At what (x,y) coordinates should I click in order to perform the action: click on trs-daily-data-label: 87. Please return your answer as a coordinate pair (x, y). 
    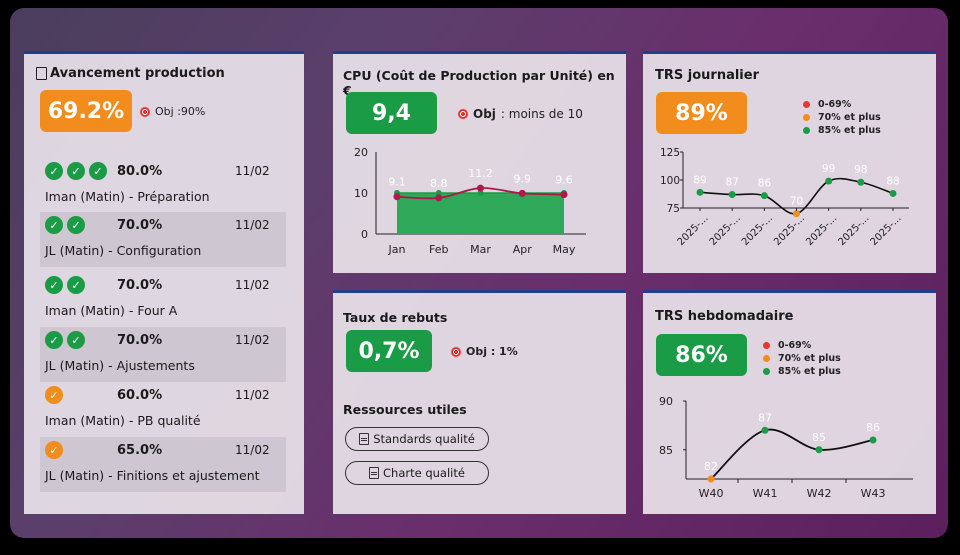
    Looking at the image, I should click on (731, 183).